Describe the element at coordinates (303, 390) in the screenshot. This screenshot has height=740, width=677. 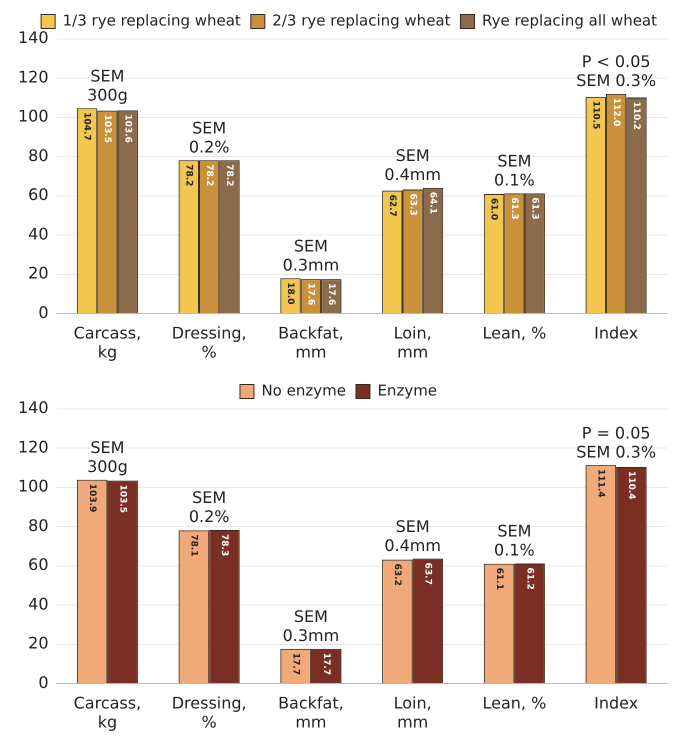
I see `legend-label: No enzyme` at that location.